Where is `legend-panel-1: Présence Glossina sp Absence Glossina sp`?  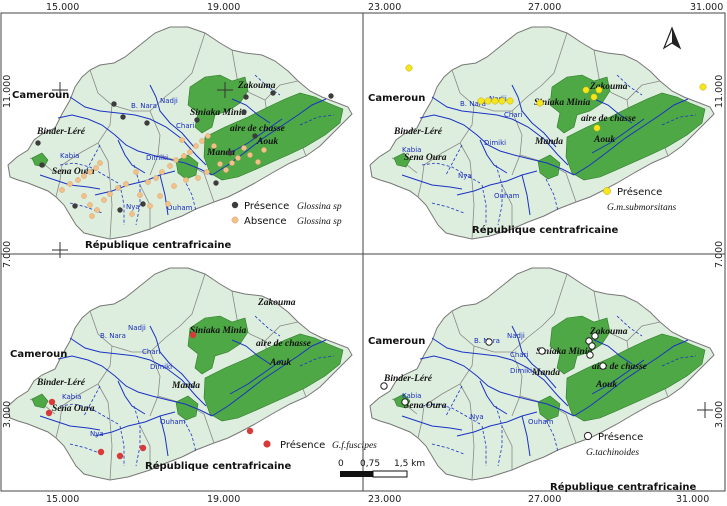
legend-panel-1: Présence Glossina sp Absence Glossina sp is located at coordinates (286, 213).